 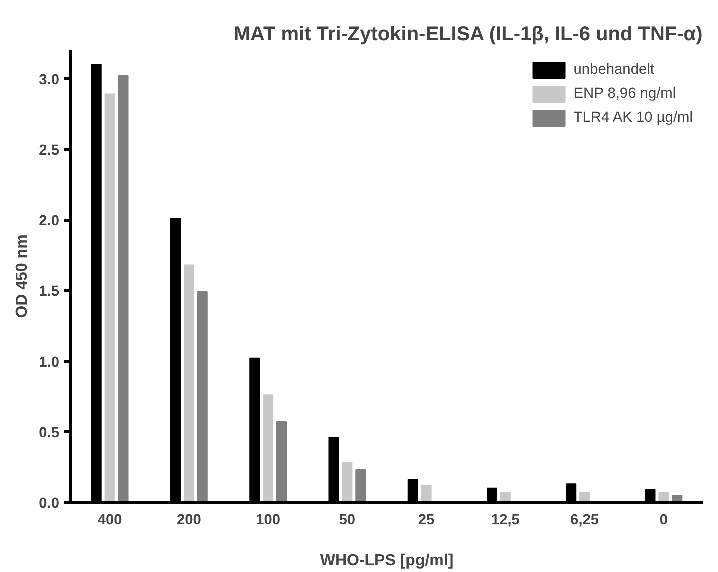 I want to click on legend-label: TLR4 AK 10 µg/ml, so click(x=633, y=118).